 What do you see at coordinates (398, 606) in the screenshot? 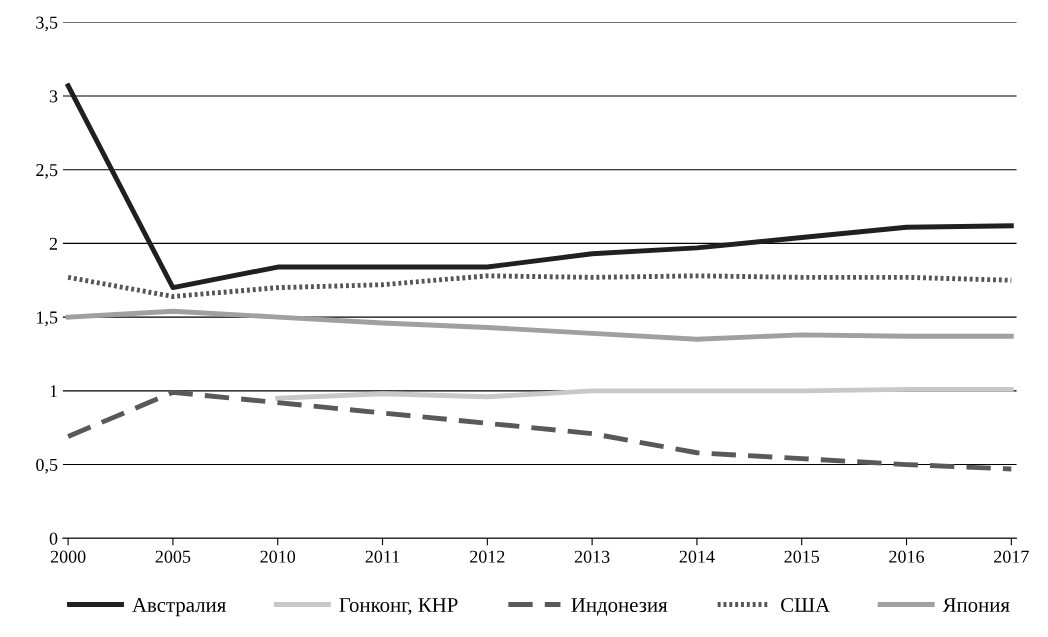
I see `legend-label: Гонконг, КНР` at bounding box center [398, 606].